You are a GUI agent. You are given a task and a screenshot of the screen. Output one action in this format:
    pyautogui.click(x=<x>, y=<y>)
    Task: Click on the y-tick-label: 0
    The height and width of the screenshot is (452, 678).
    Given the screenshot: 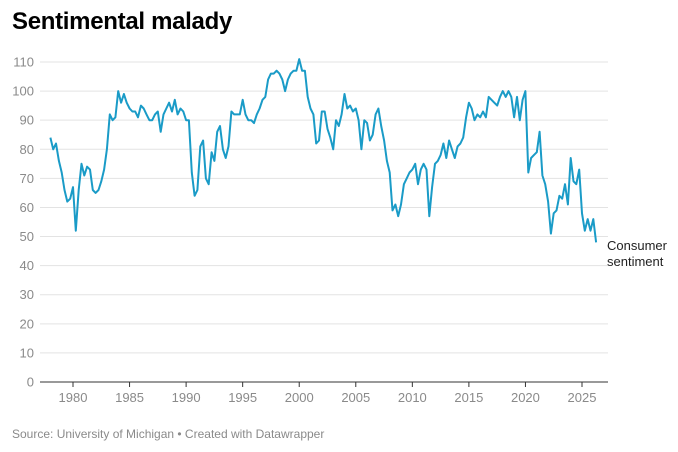 What is the action you would take?
    pyautogui.click(x=30, y=382)
    